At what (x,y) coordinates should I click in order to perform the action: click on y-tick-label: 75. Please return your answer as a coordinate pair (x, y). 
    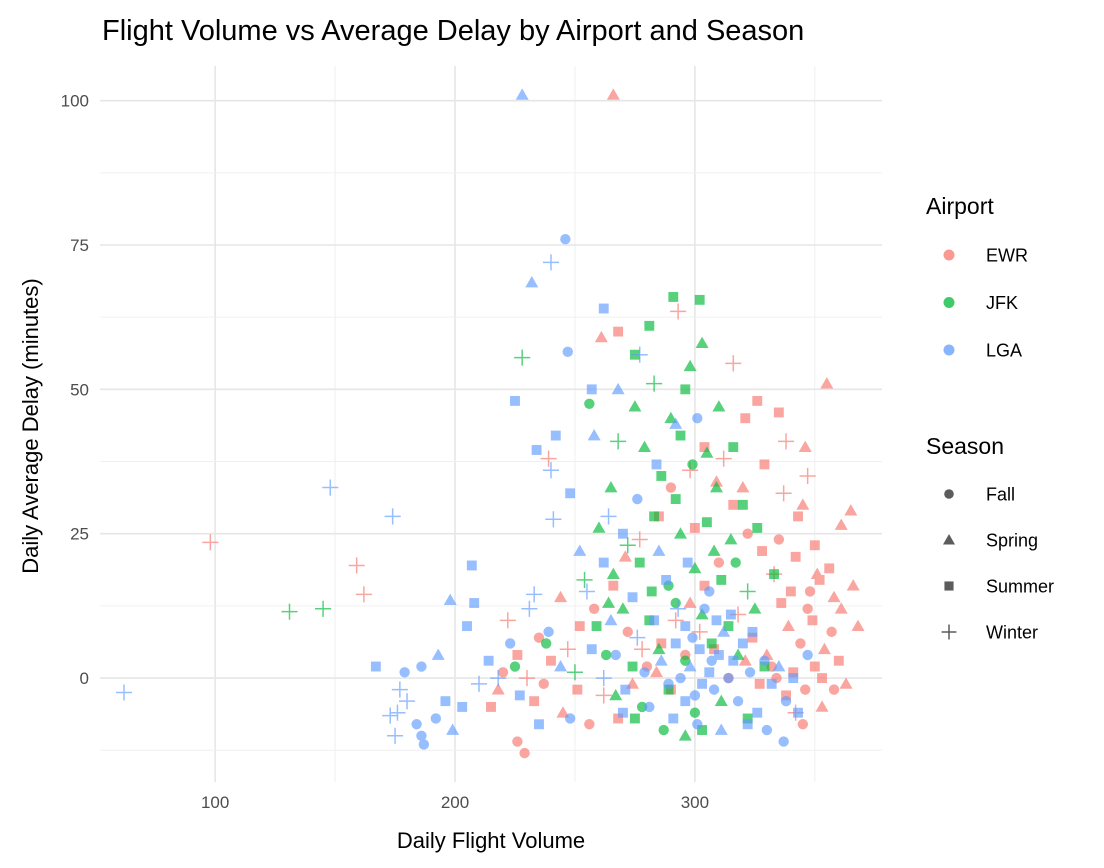
    Looking at the image, I should click on (79, 245).